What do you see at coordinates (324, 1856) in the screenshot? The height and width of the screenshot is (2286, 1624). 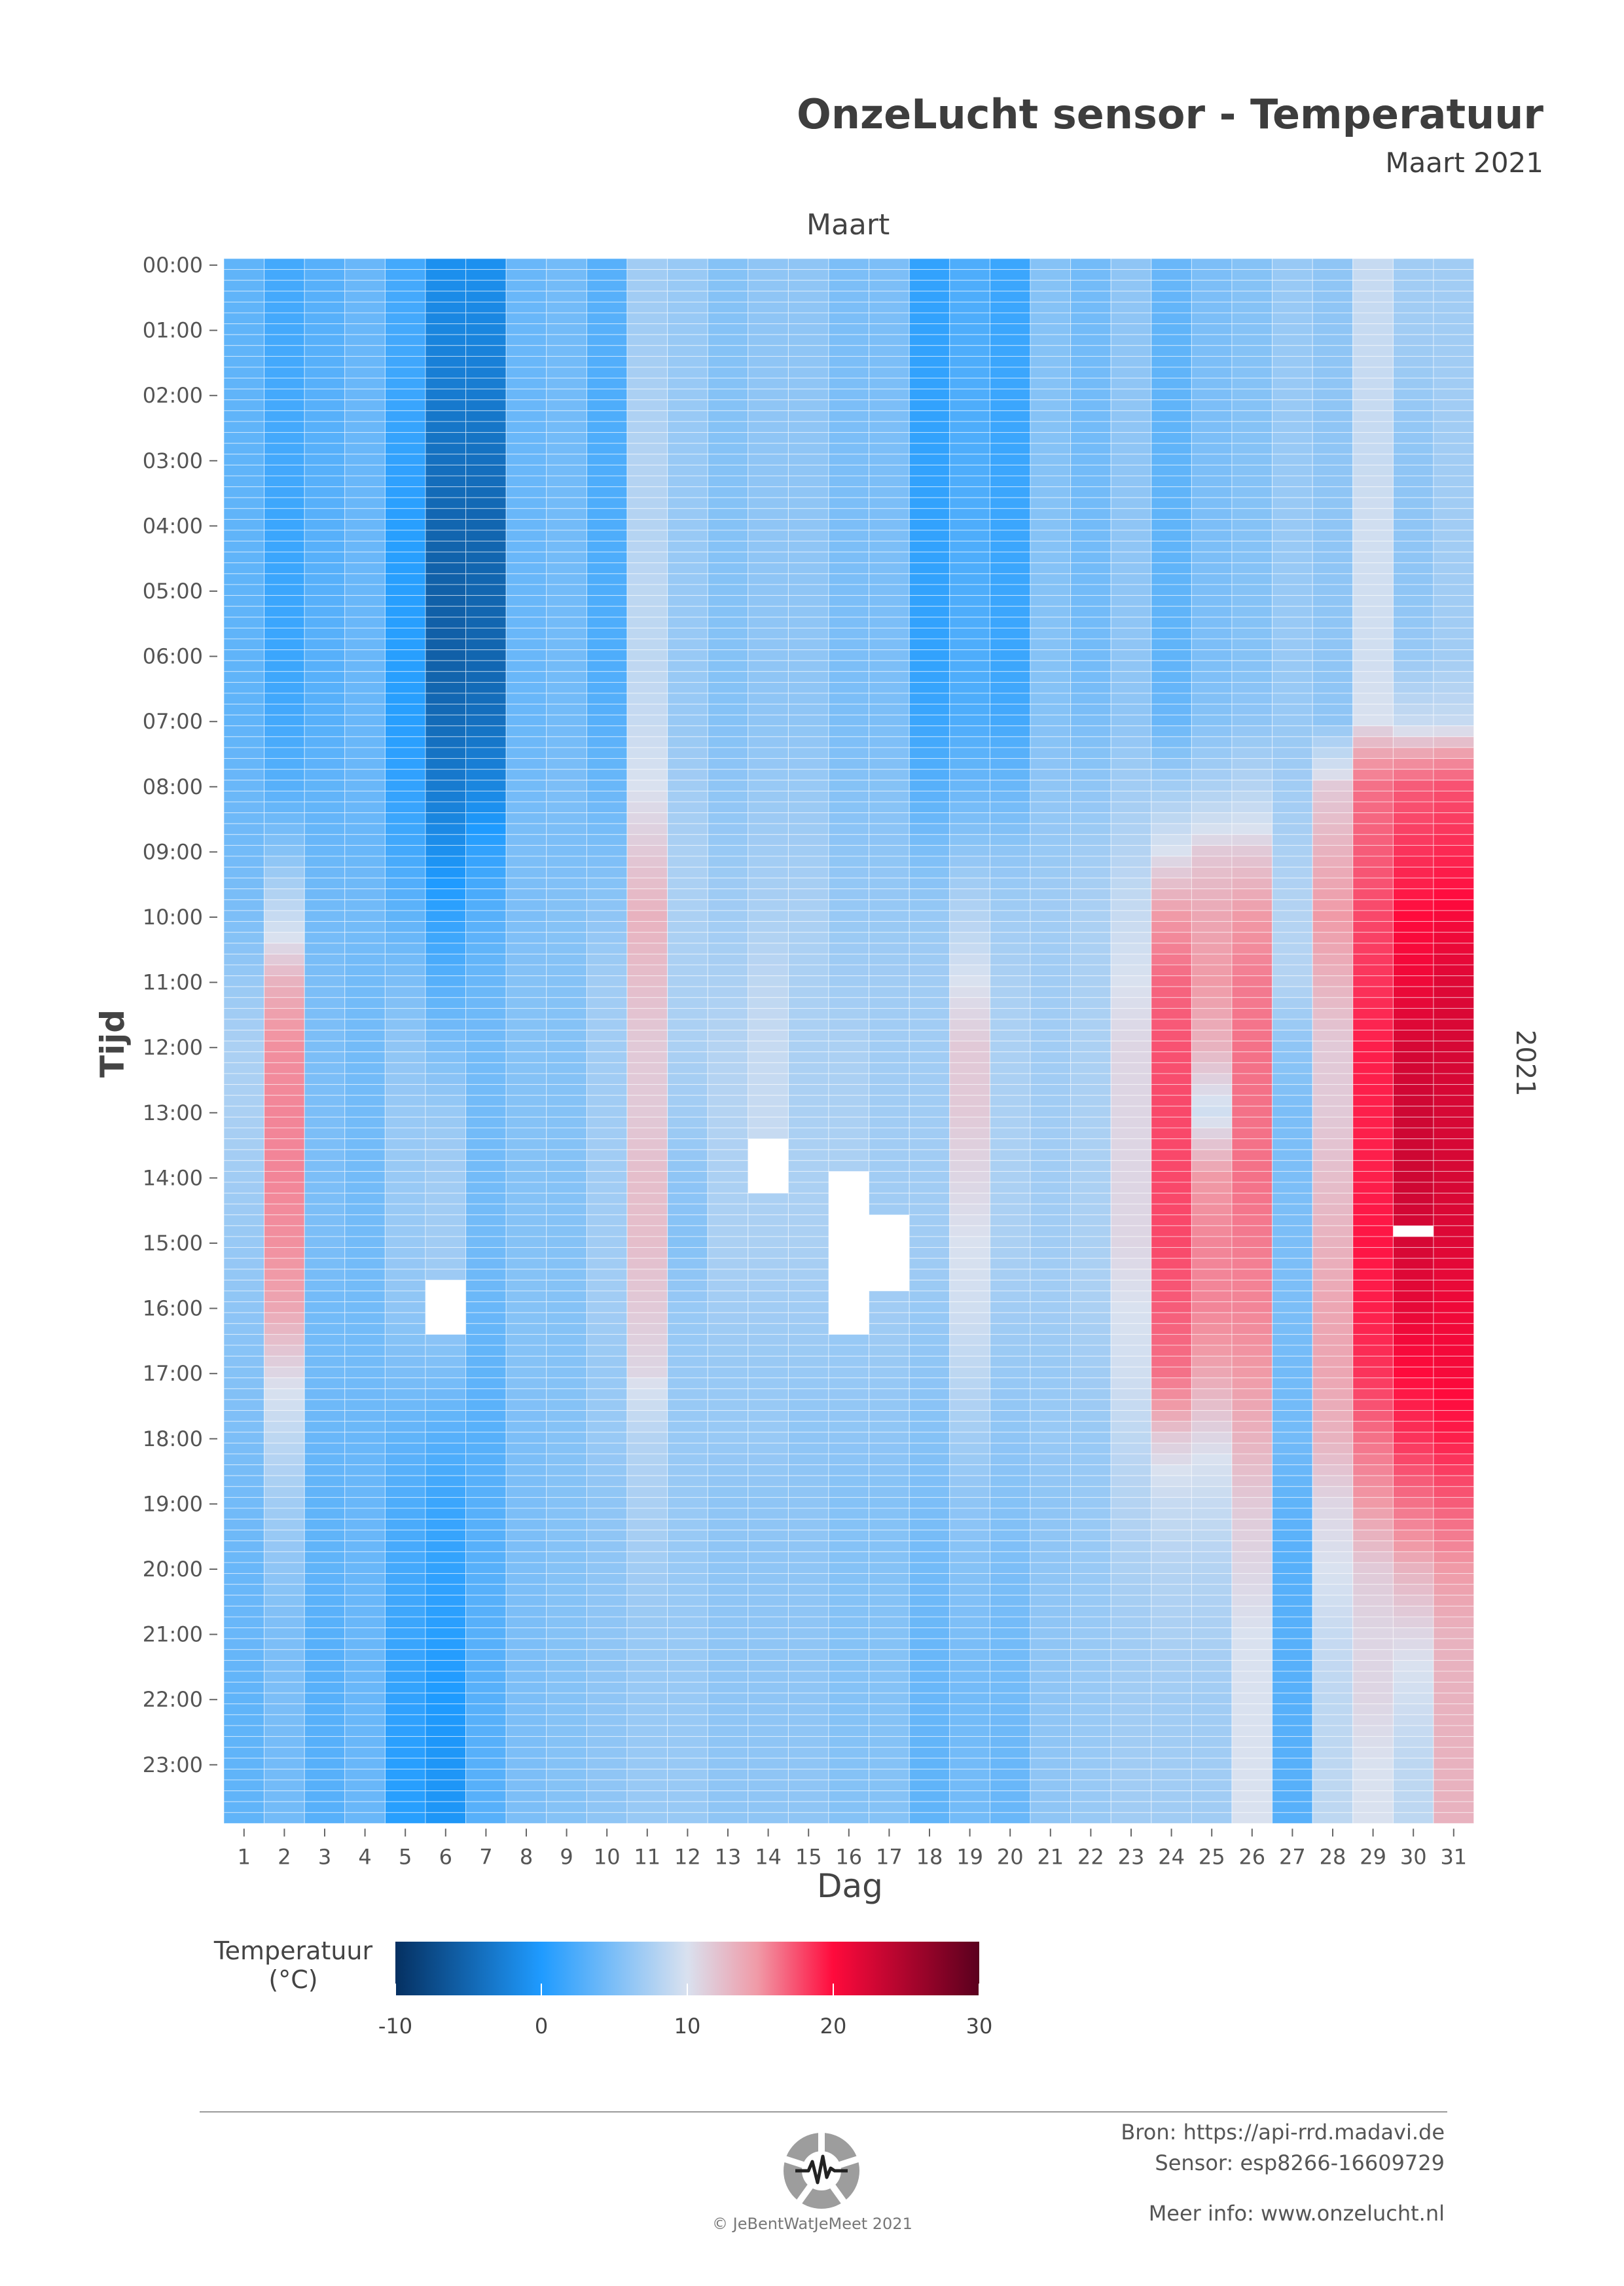 I see `x-tick-label: 3` at bounding box center [324, 1856].